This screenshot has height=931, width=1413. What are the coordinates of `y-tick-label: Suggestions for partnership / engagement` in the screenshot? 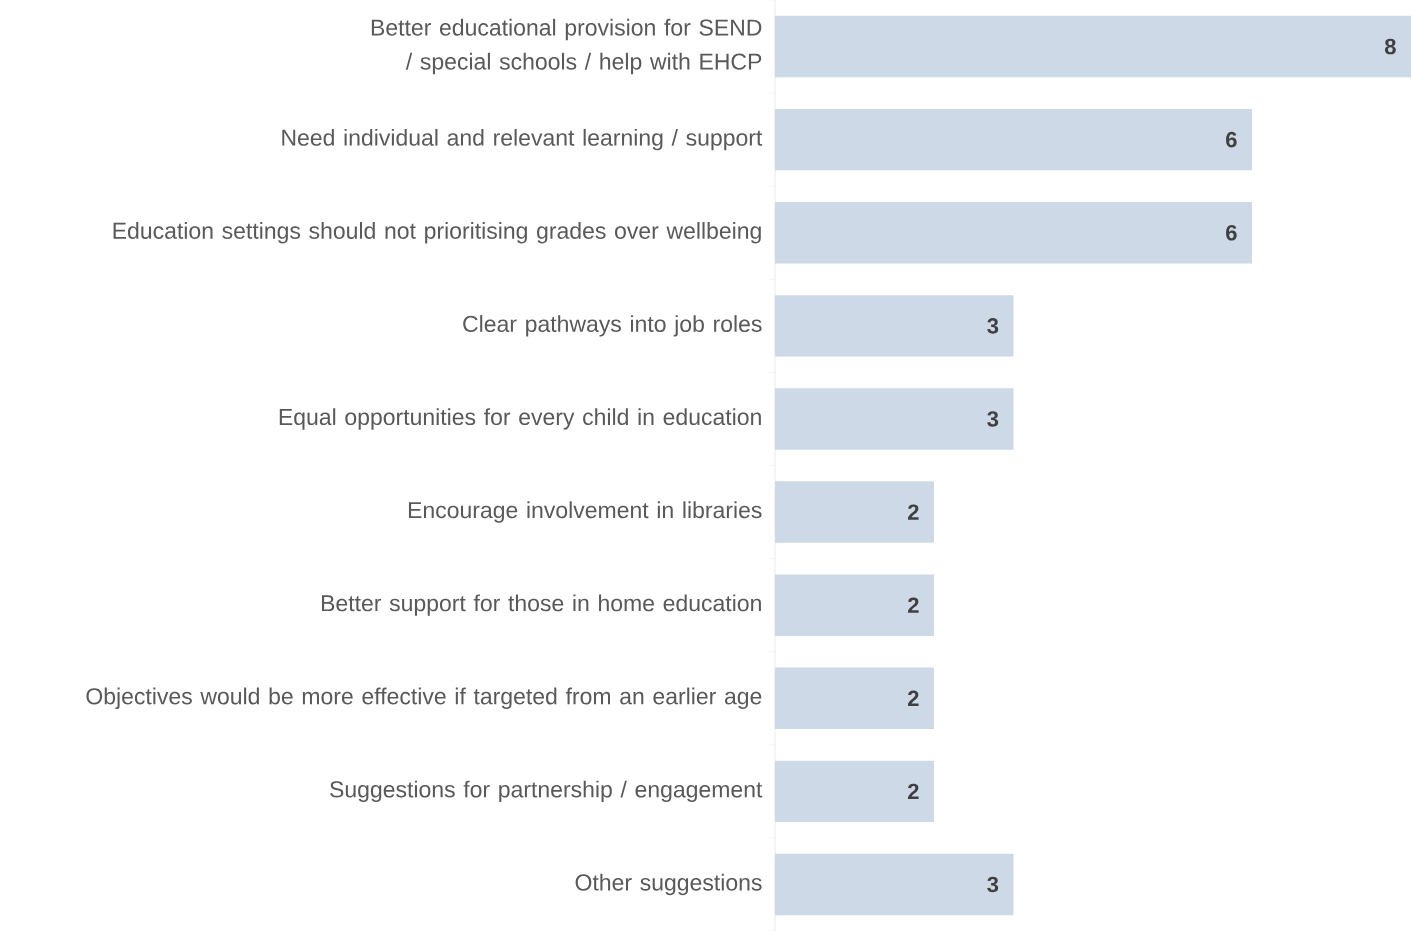 It's located at (546, 791).